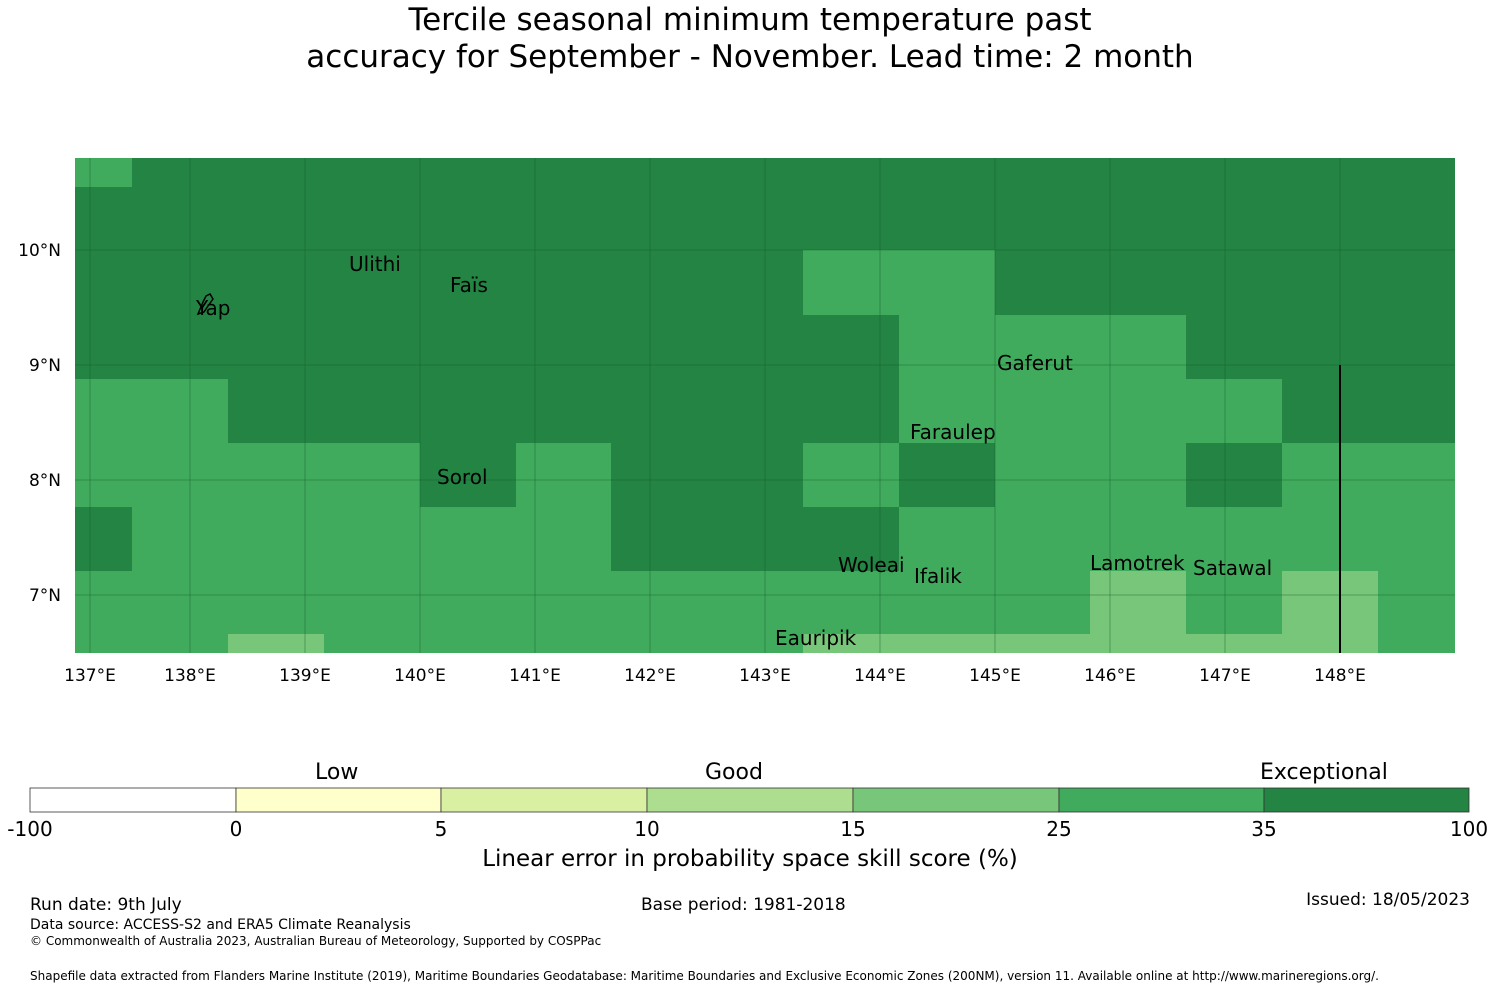  What do you see at coordinates (995, 676) in the screenshot?
I see `longitude-tick-label: 145°E` at bounding box center [995, 676].